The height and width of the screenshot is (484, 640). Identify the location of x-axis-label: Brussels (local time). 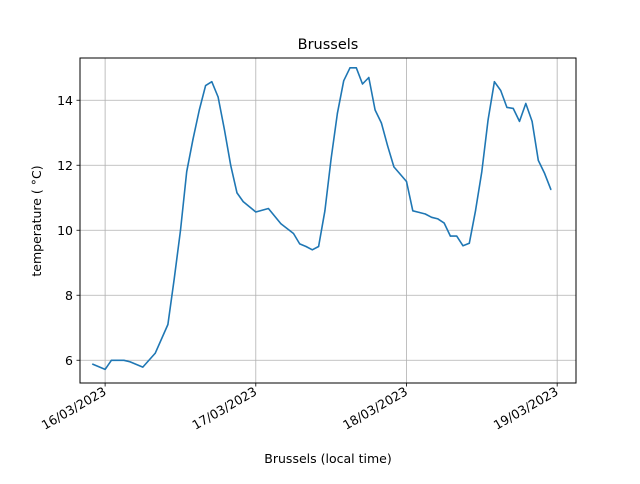
(327, 458).